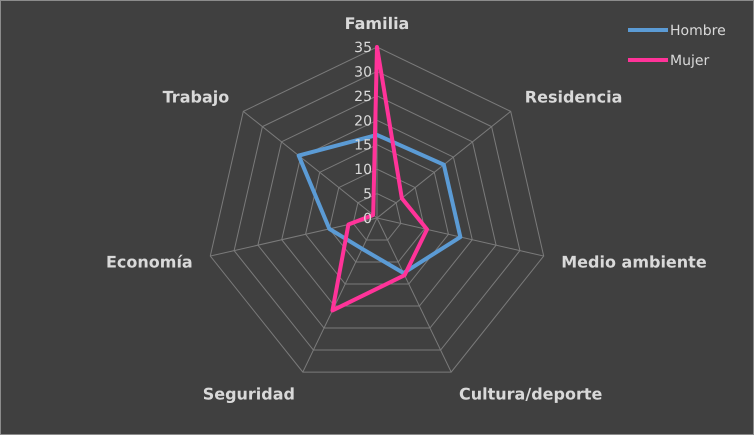  Describe the element at coordinates (698, 31) in the screenshot. I see `legend-label: Hombre` at that location.